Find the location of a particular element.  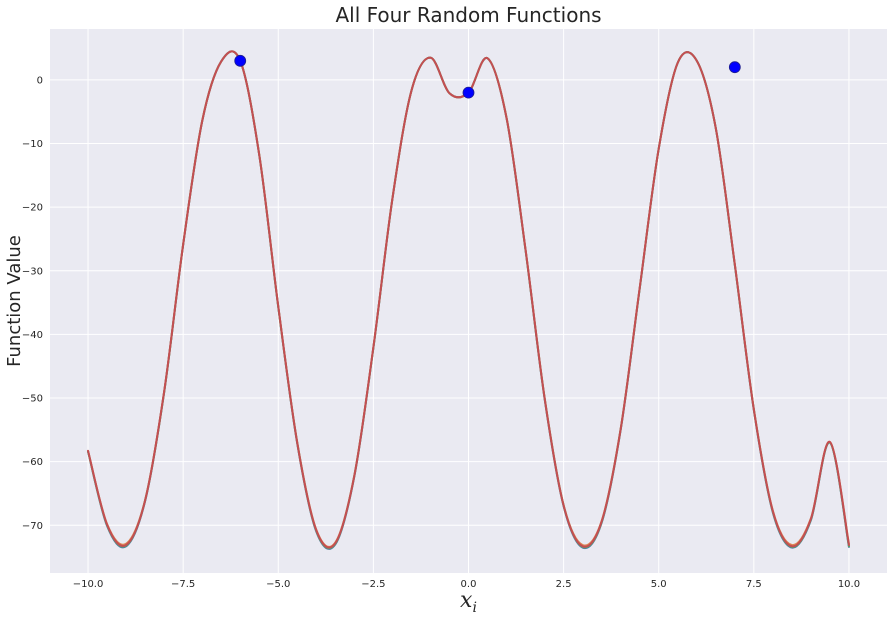

y-tick-label: −60 is located at coordinates (32, 462).